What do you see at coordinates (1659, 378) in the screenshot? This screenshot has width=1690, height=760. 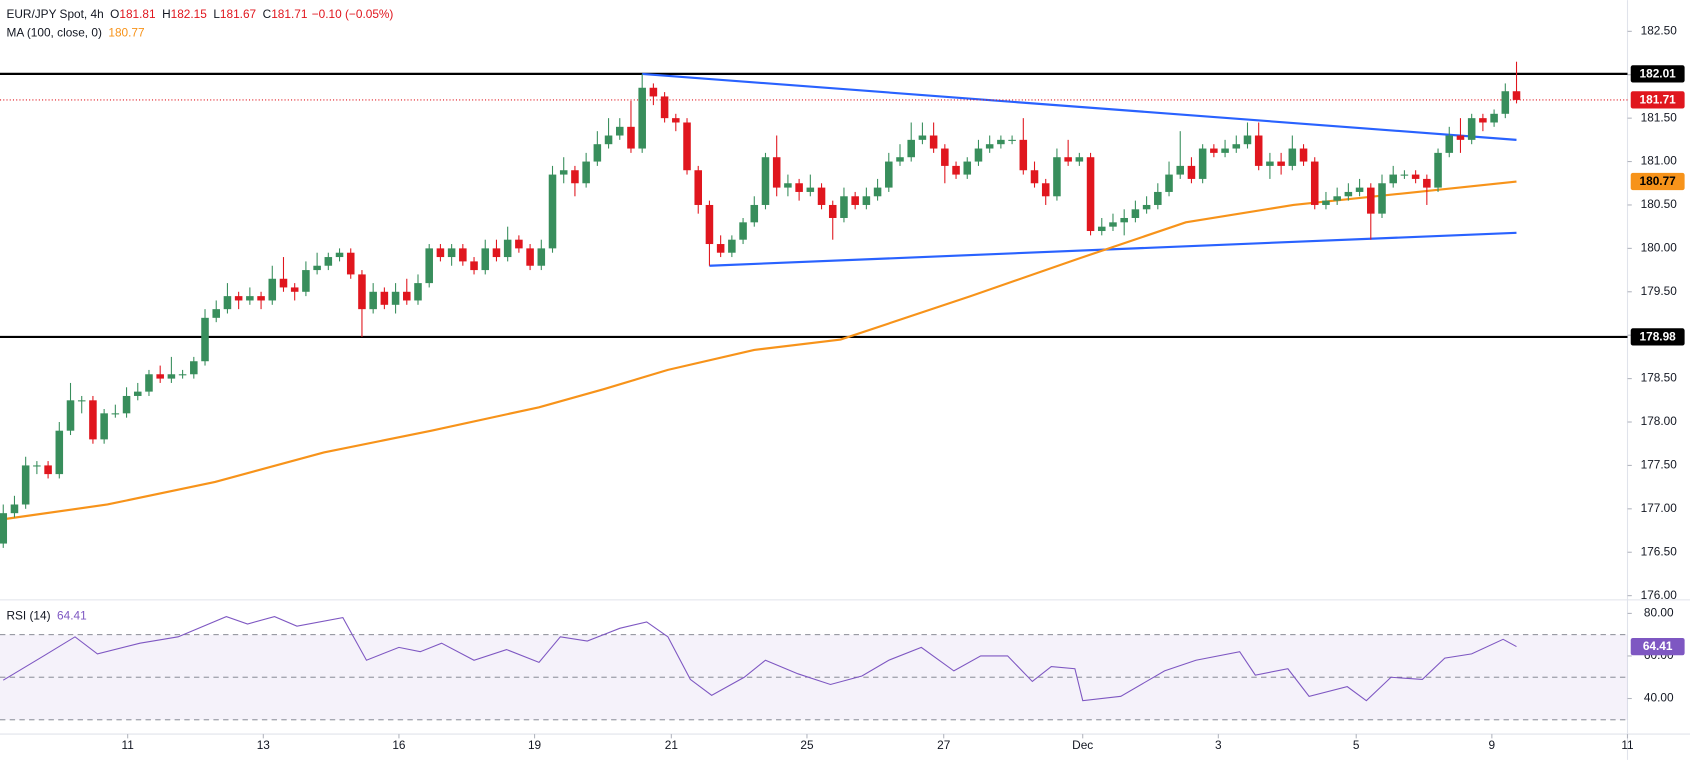 I see `y-tick-label: 178.50` at bounding box center [1659, 378].